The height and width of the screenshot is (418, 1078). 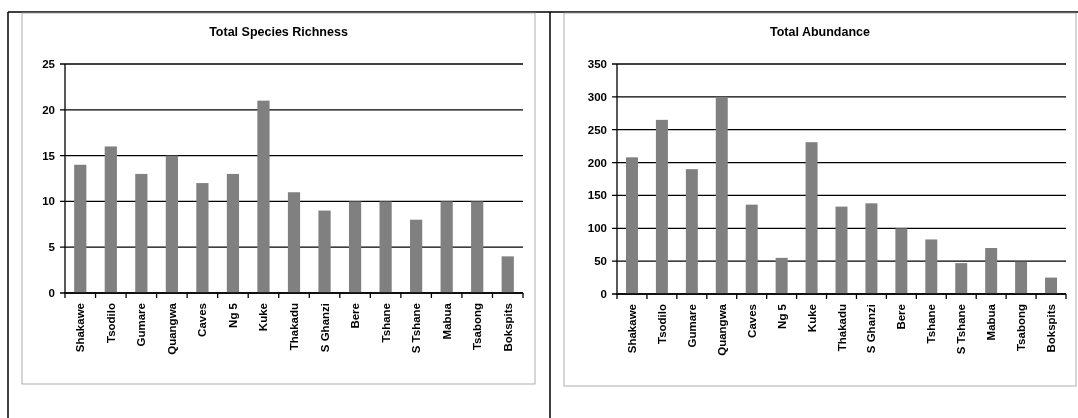 What do you see at coordinates (597, 129) in the screenshot?
I see `y-tick-label: 250` at bounding box center [597, 129].